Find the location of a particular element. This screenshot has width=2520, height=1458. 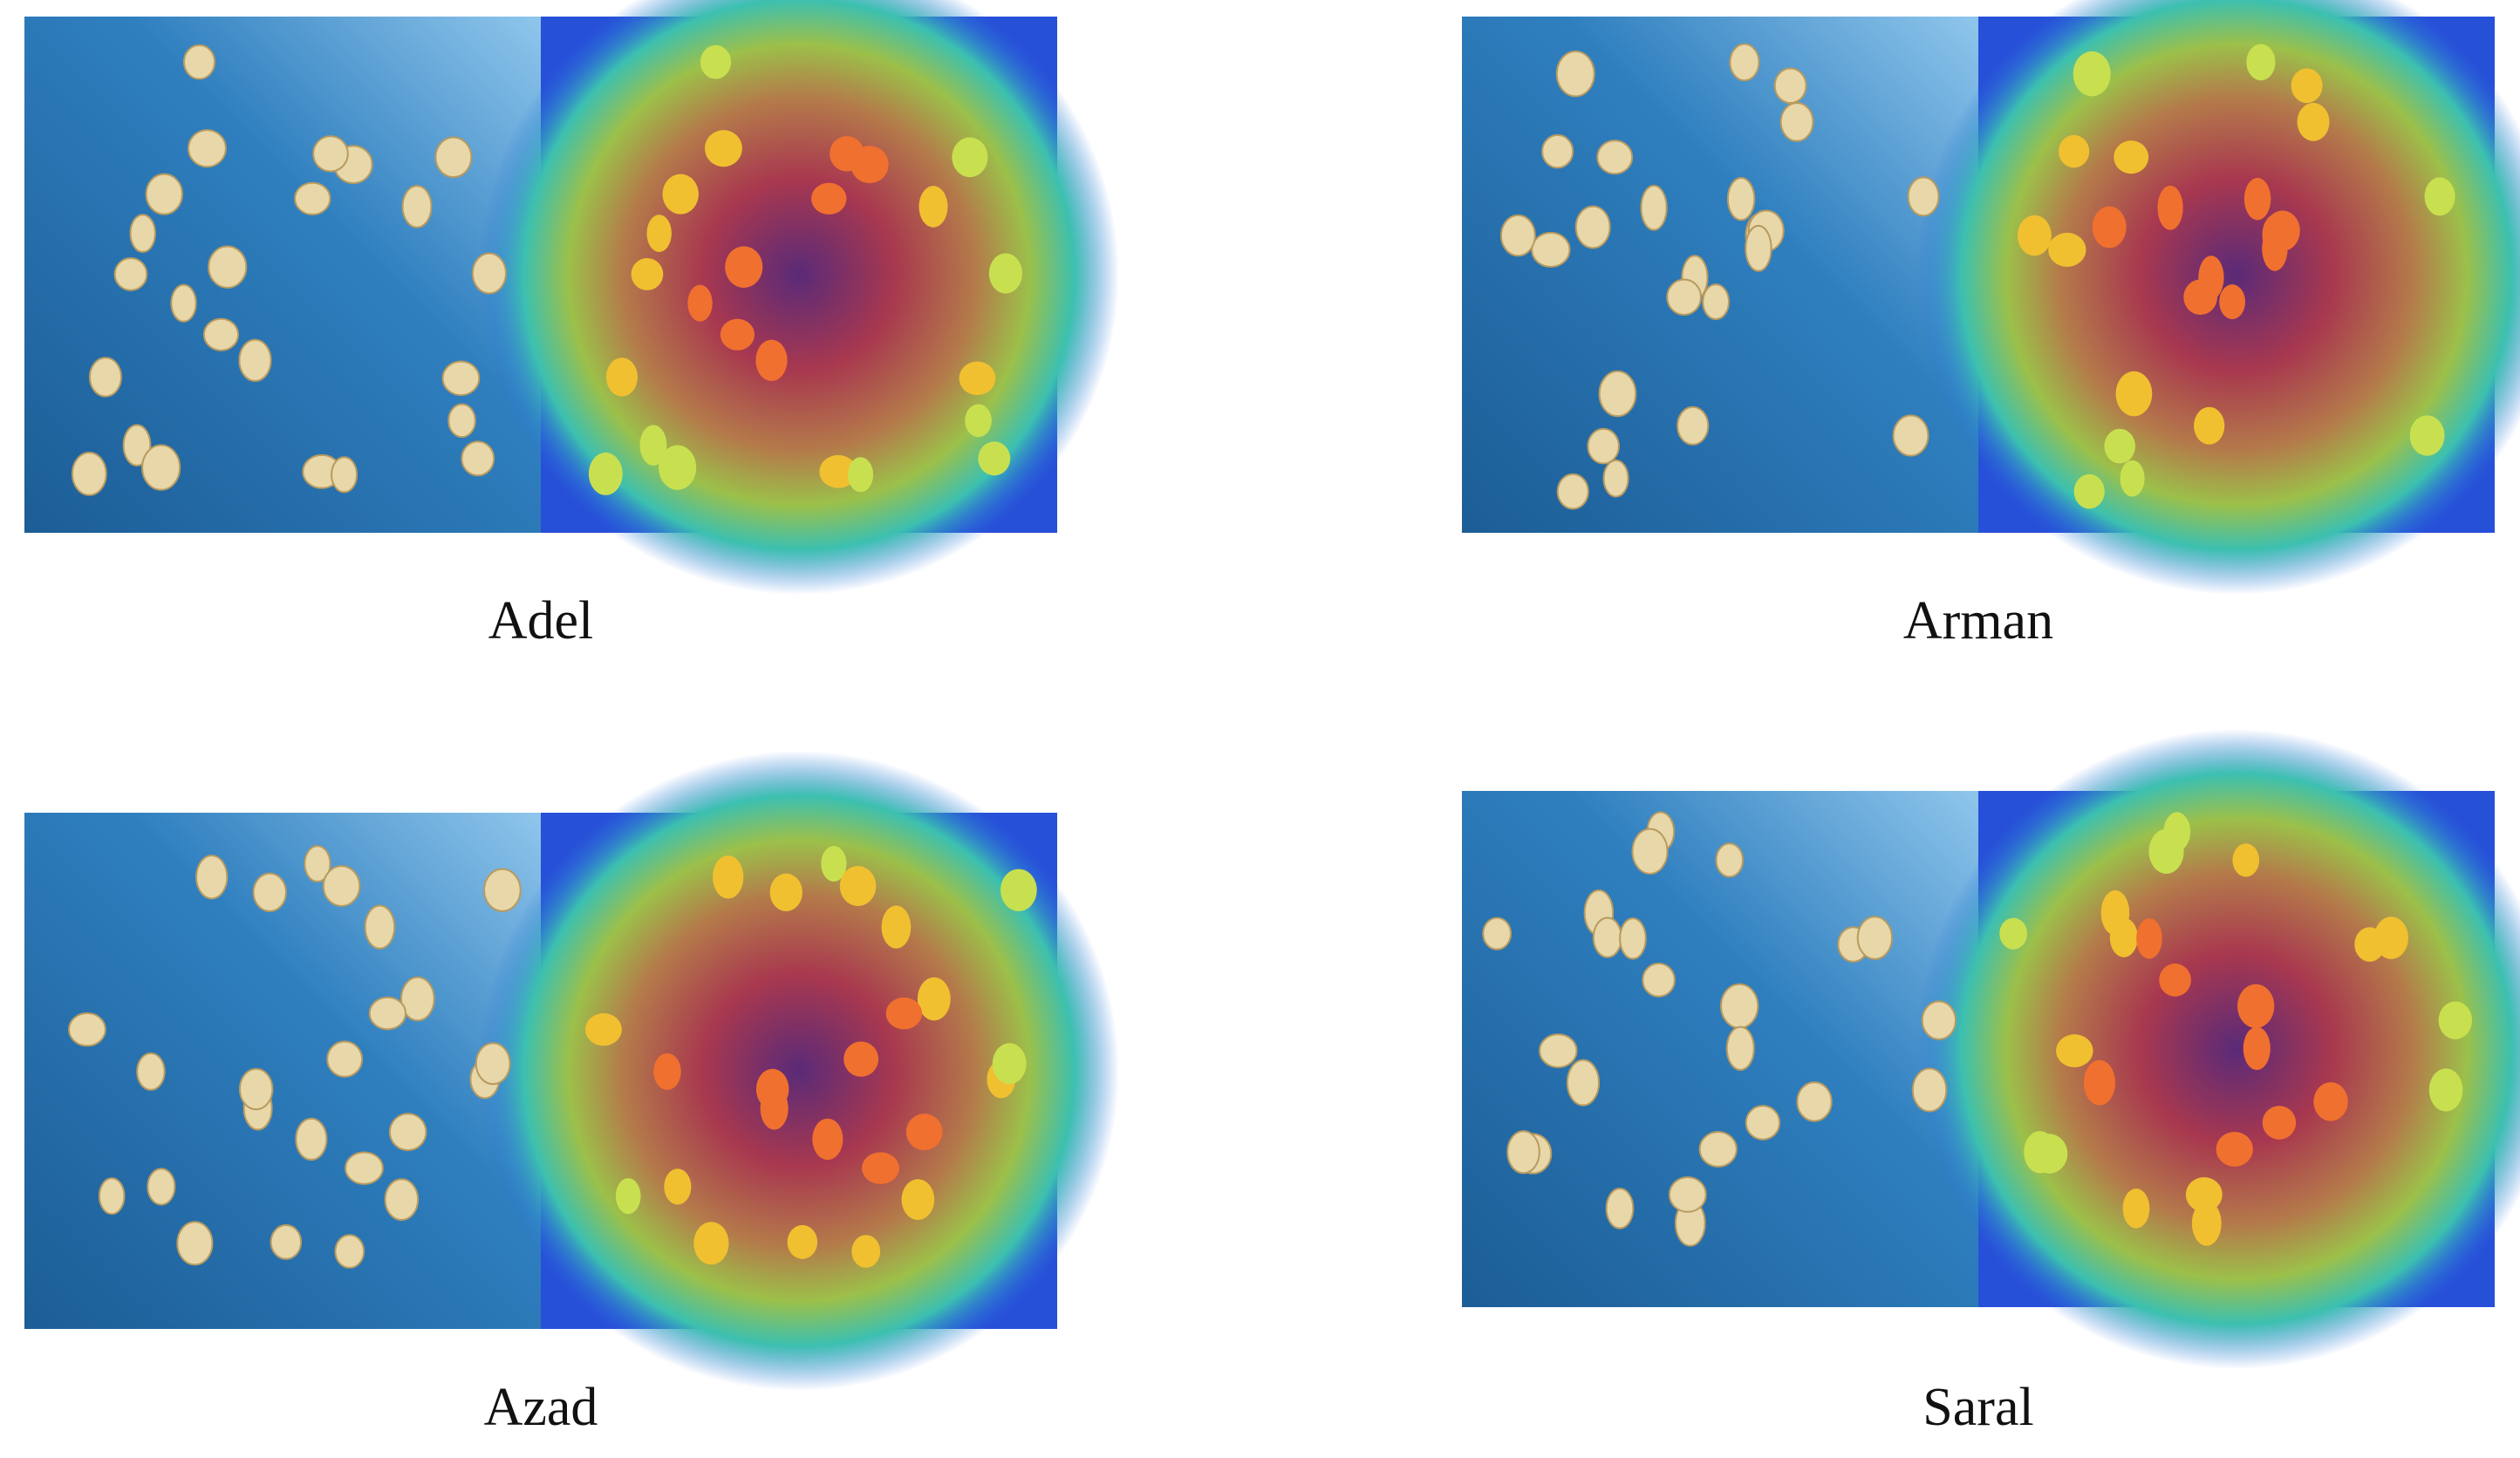

photo is located at coordinates (282, 275).